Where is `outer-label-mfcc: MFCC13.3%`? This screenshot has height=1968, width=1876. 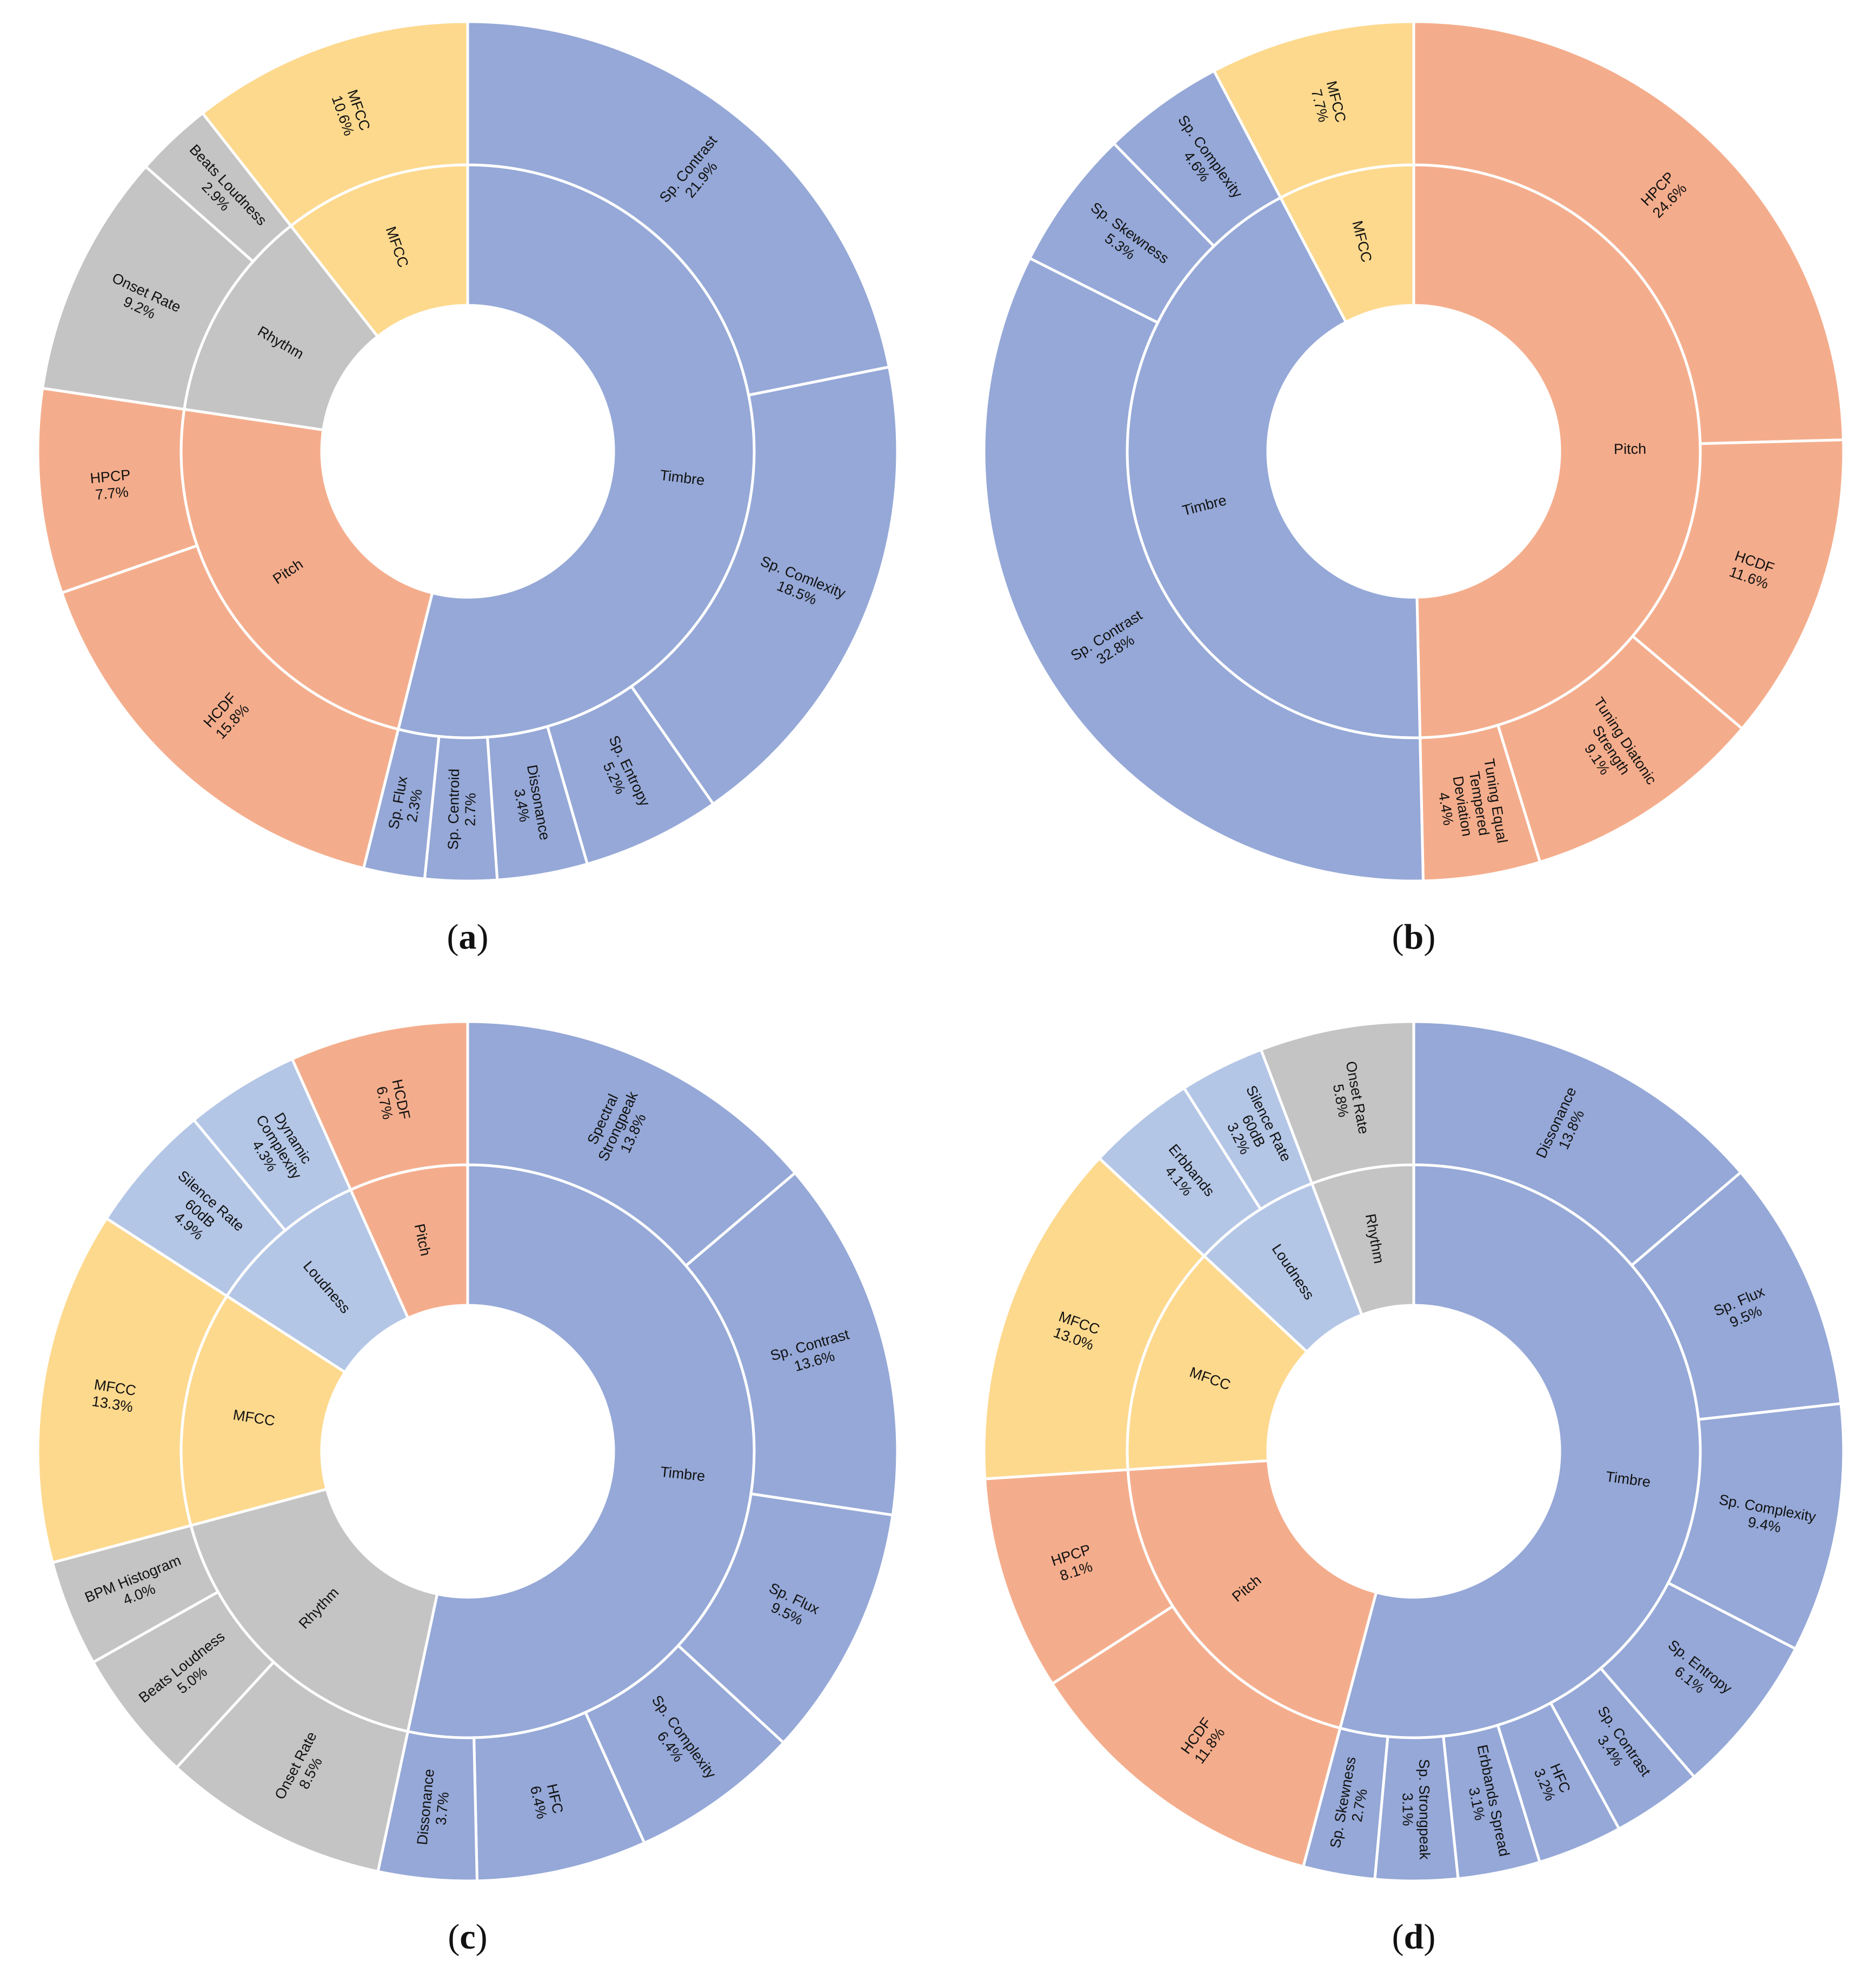 outer-label-mfcc: MFCC13.3% is located at coordinates (113, 1396).